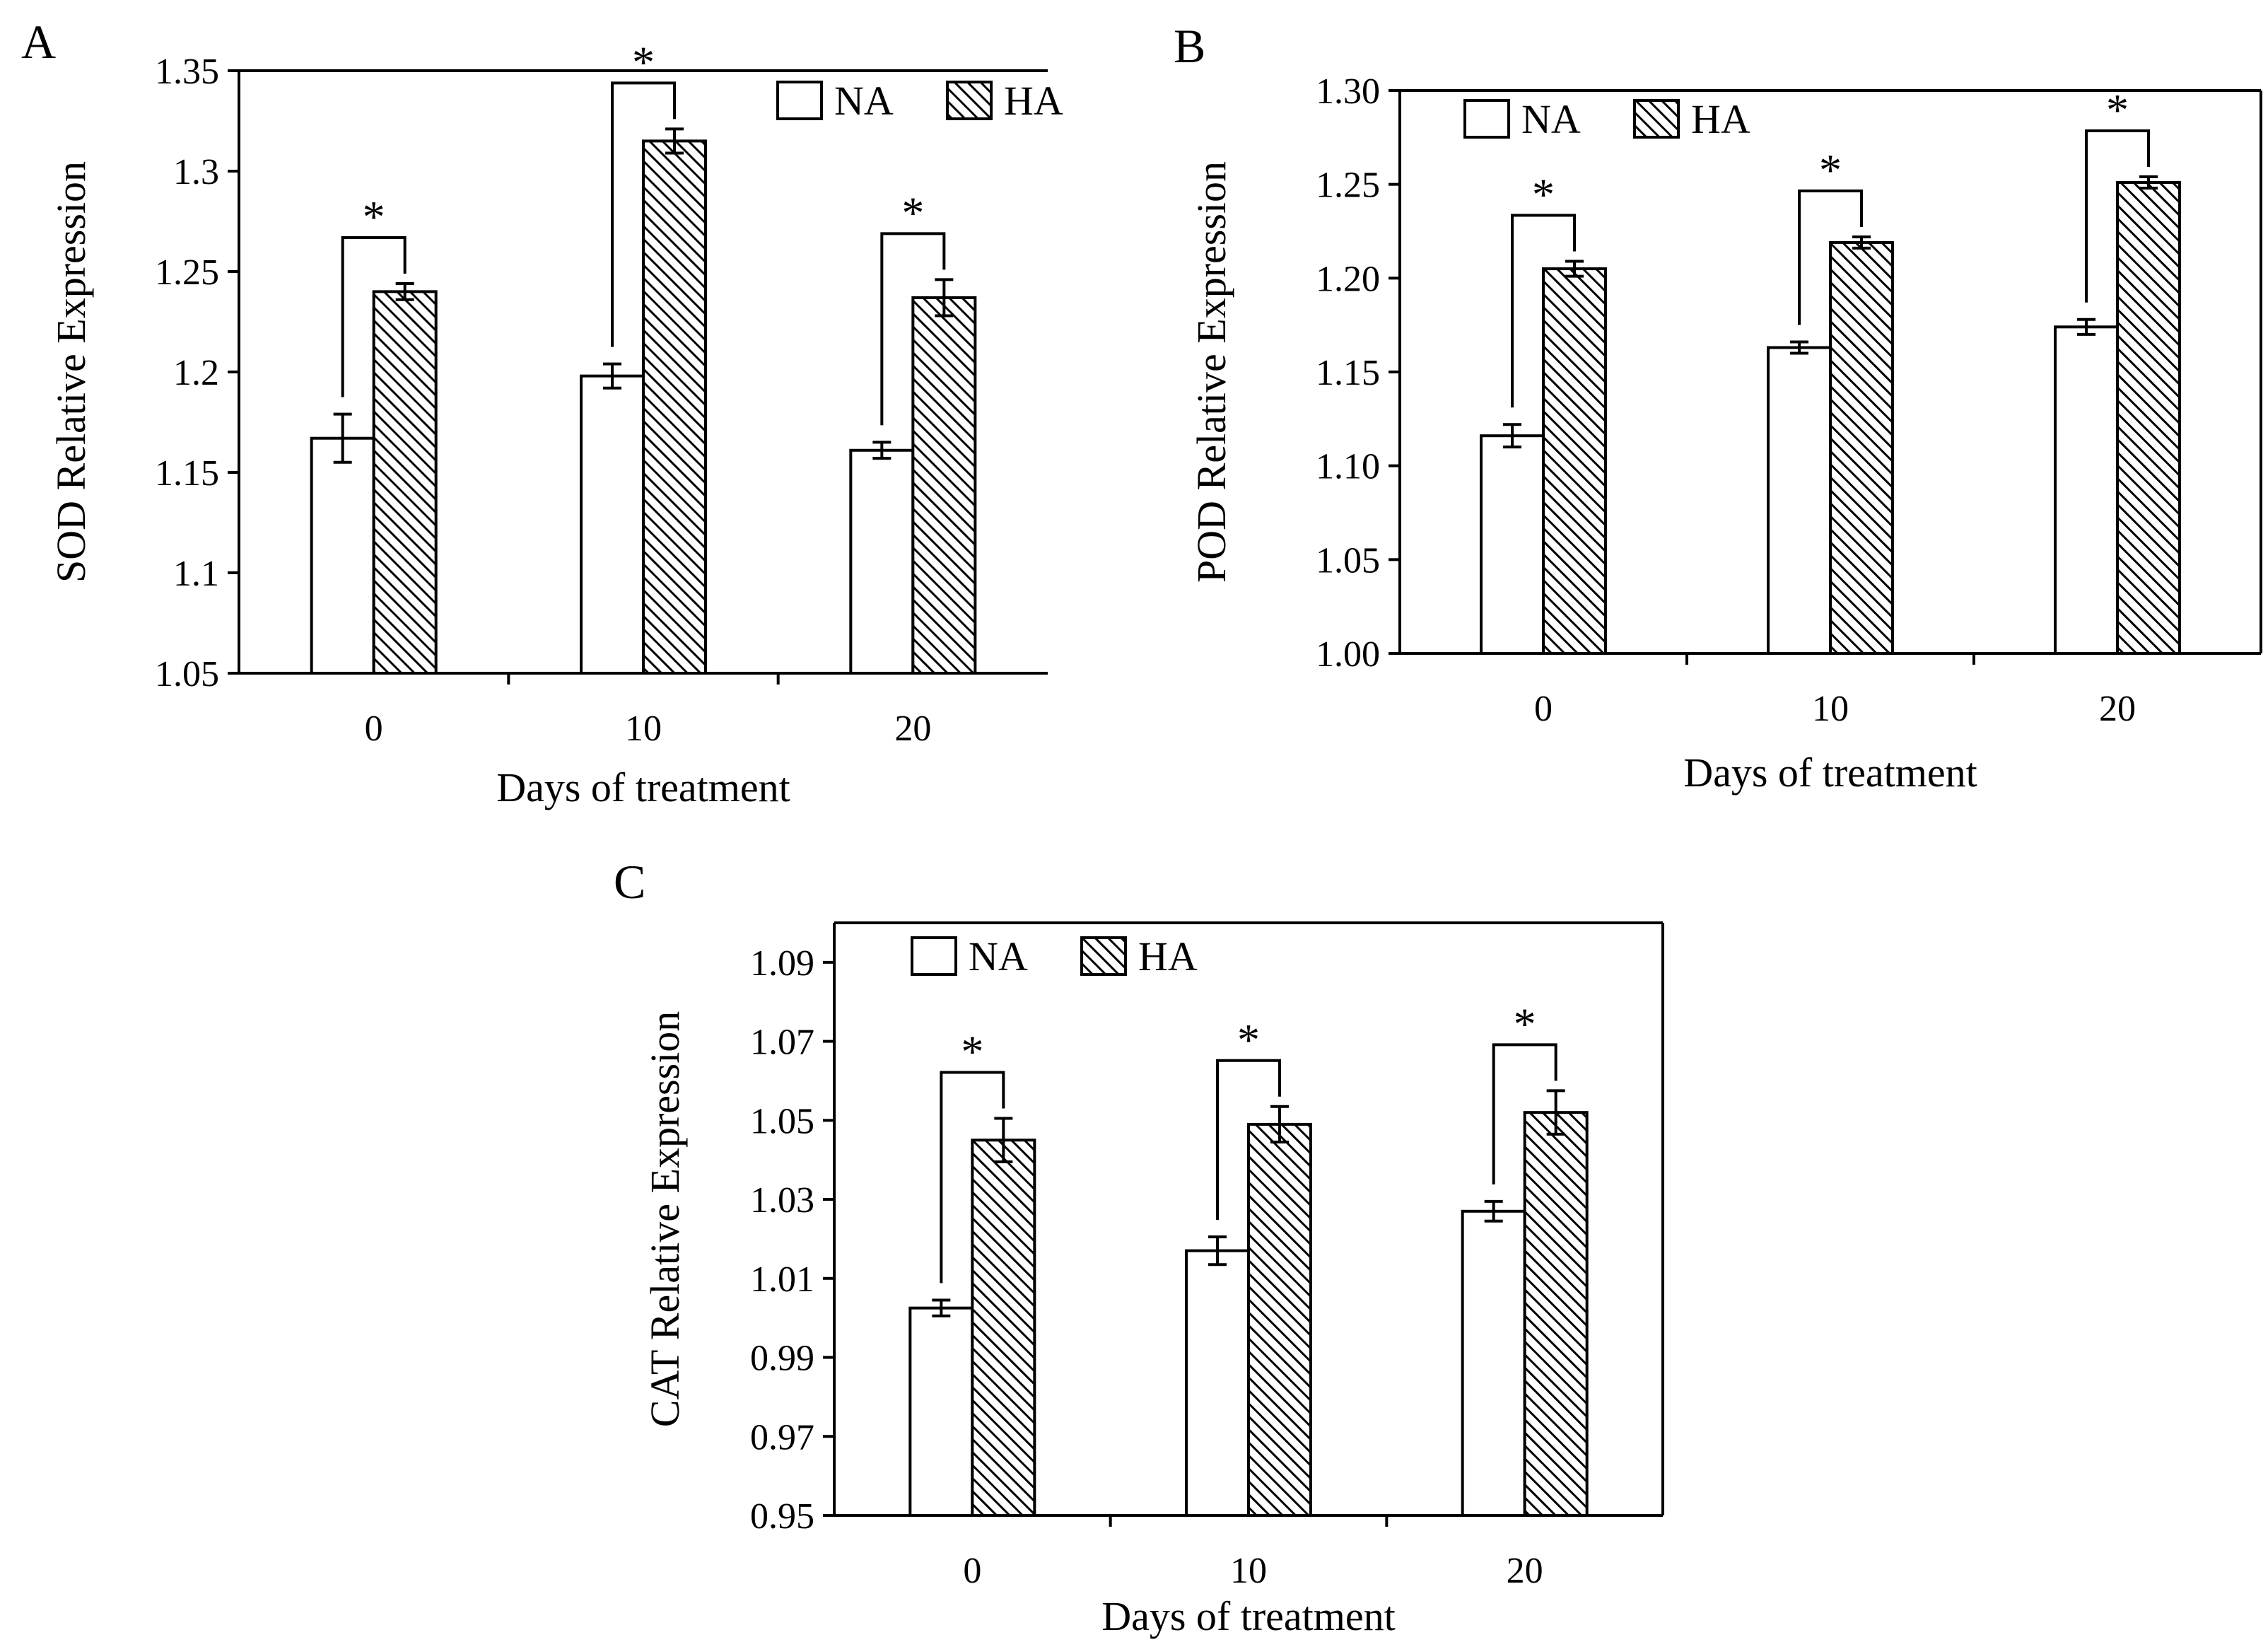 The image size is (2268, 1642). Describe the element at coordinates (1348, 279) in the screenshot. I see `y-tick-label: 1.20` at that location.